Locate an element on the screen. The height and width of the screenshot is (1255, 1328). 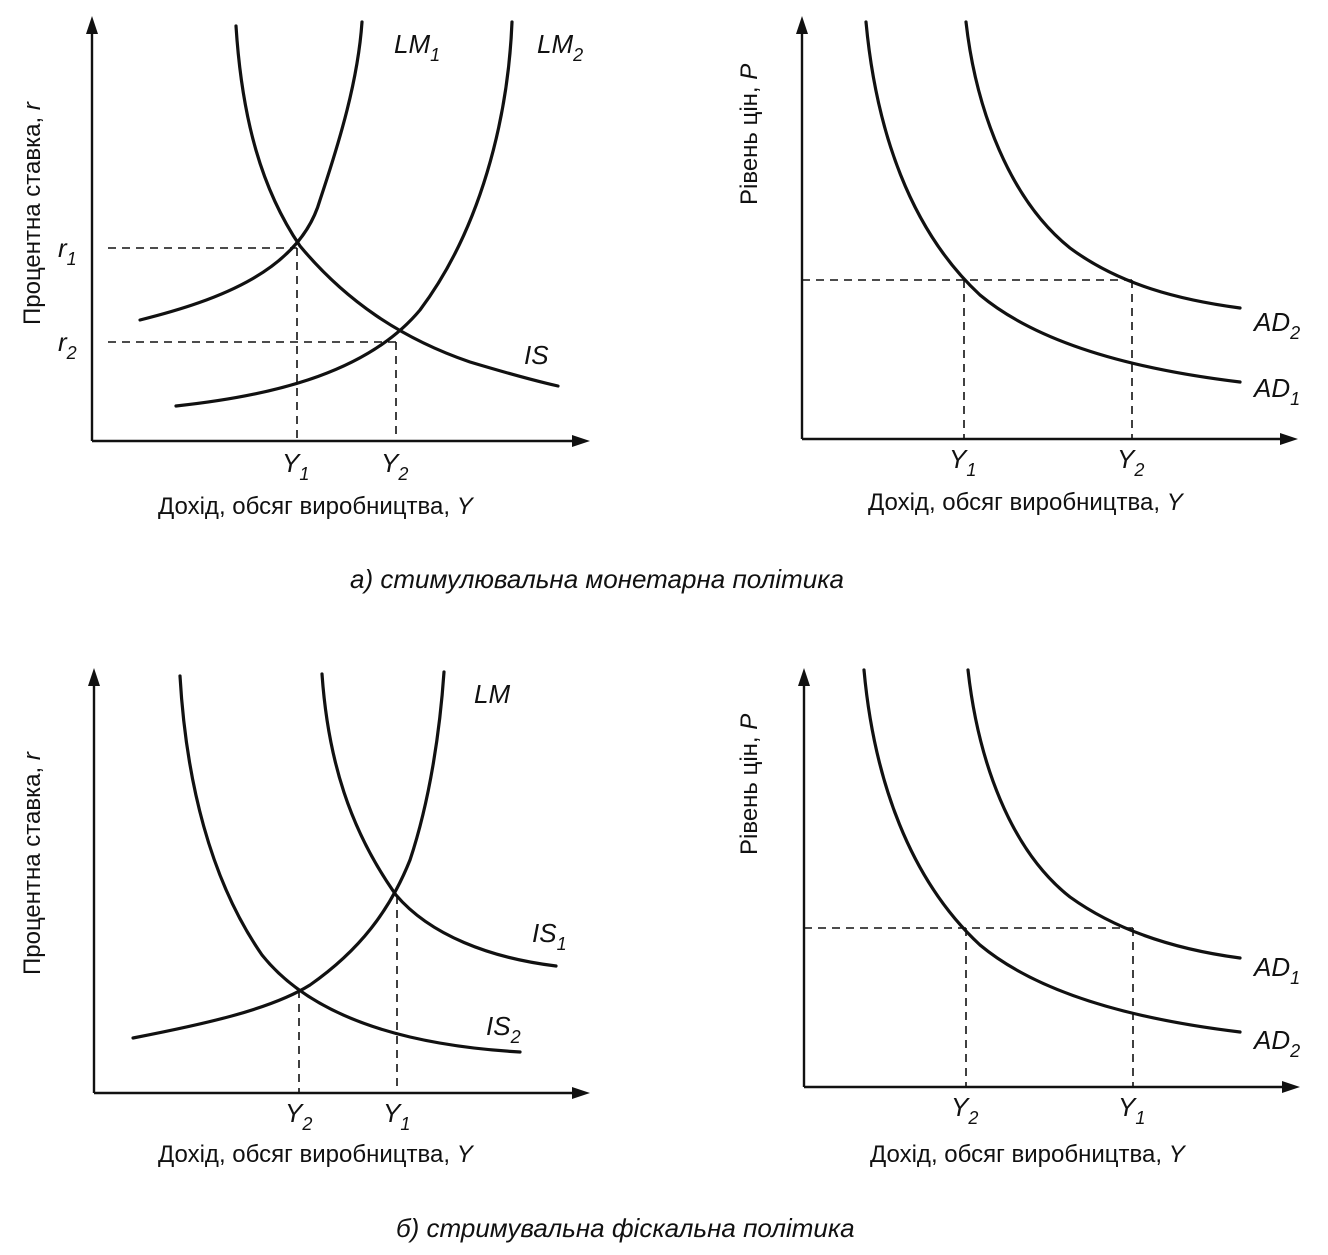
curve-label-is: IS is located at coordinates (536, 355).